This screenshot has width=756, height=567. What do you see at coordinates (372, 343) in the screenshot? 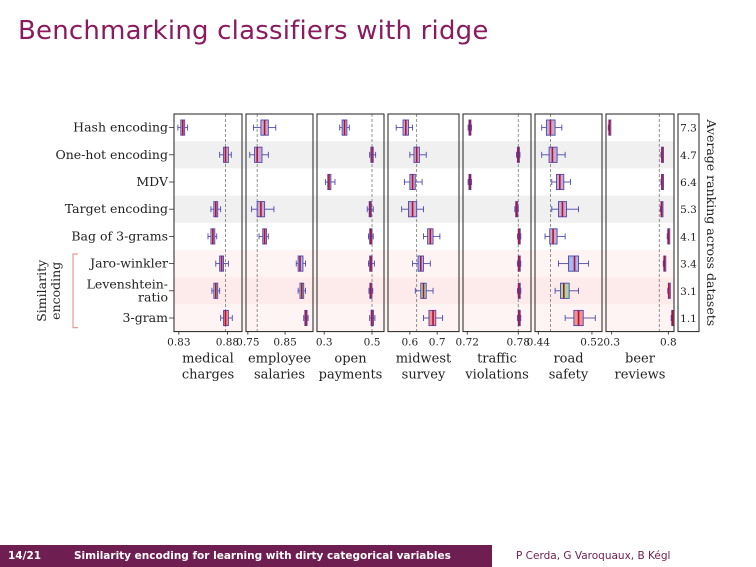
I see `x-tick-label: 0.5` at bounding box center [372, 343].